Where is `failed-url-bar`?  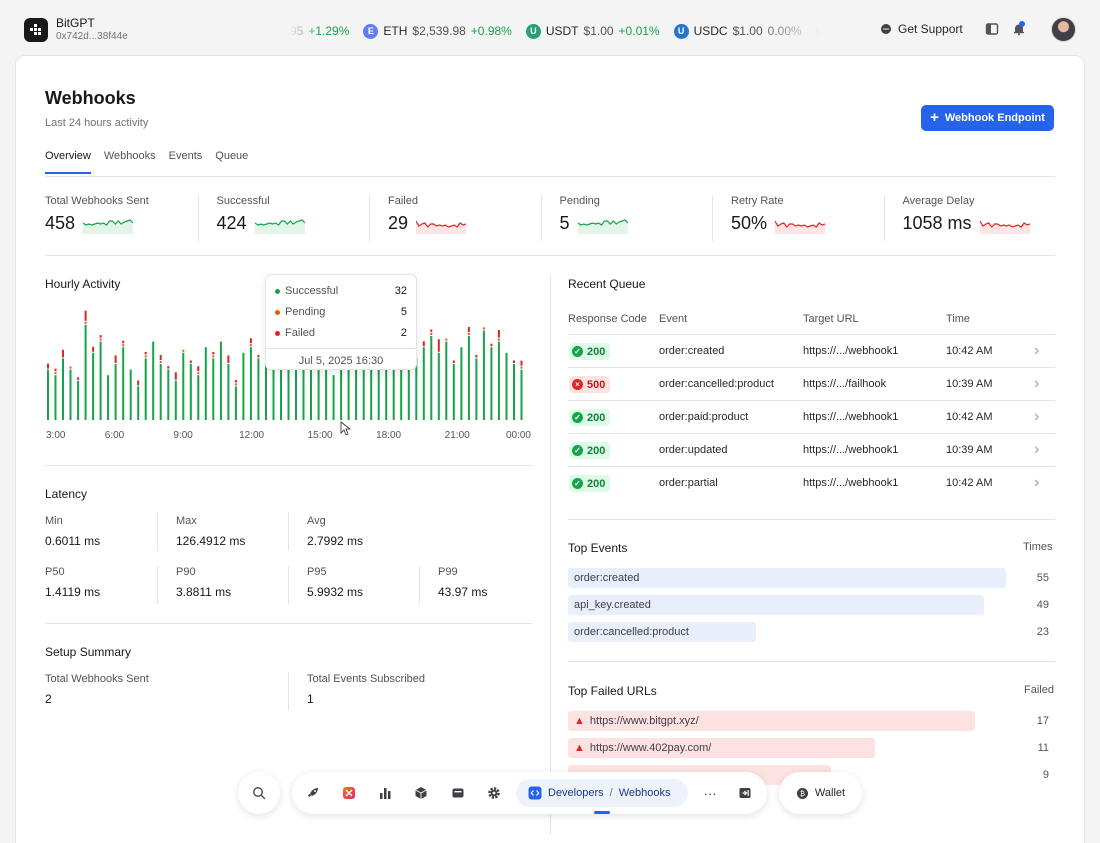
failed-url-bar is located at coordinates (772, 721).